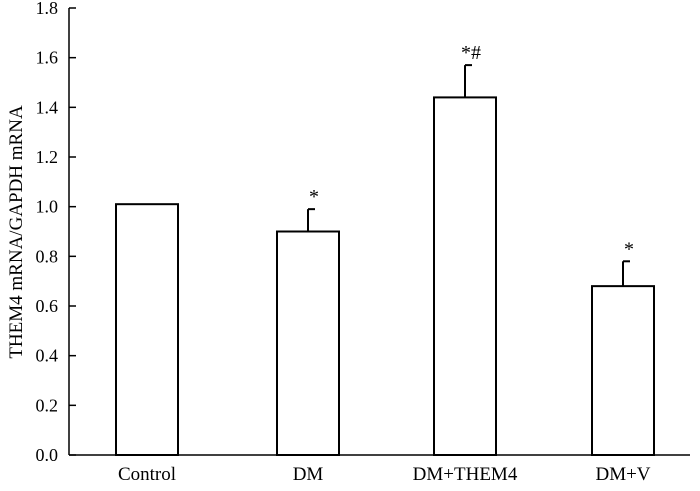 This screenshot has width=700, height=491. Describe the element at coordinates (47, 58) in the screenshot. I see `y-tick-label: 1.6` at that location.